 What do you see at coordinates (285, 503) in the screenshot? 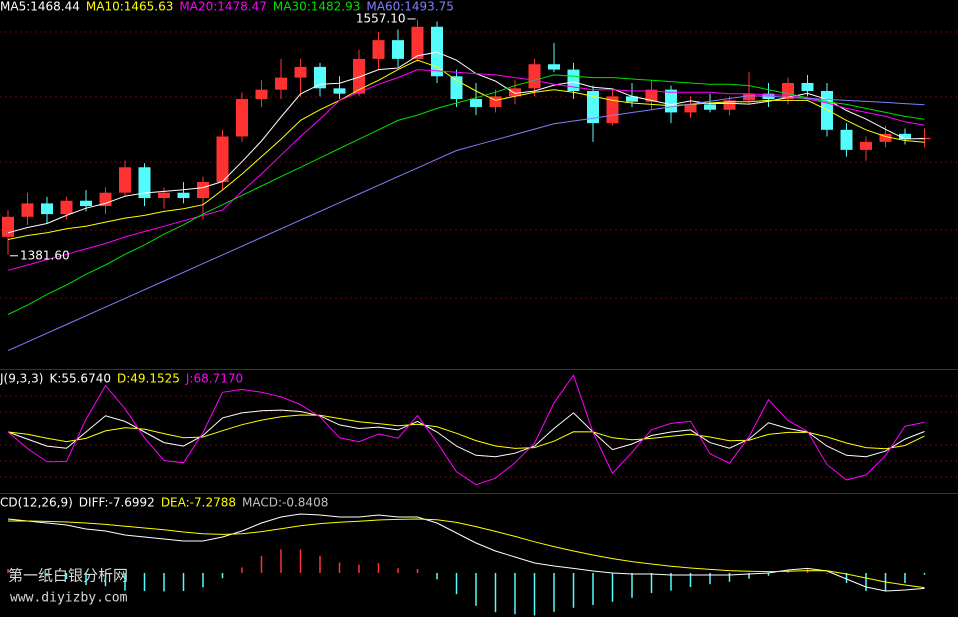
I see `legend-entry: MACD:-0.8408` at bounding box center [285, 503].